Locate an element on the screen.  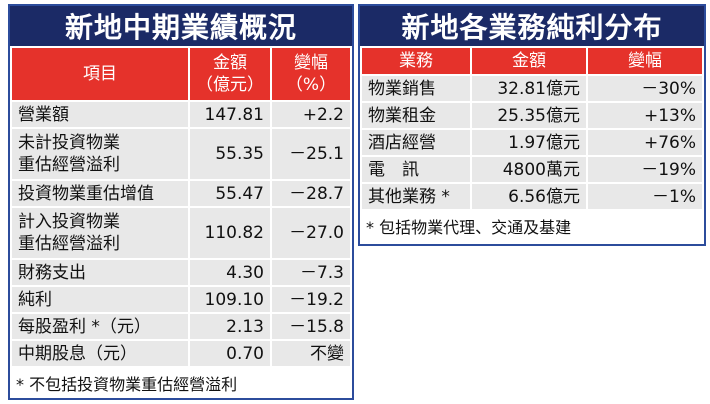
value-text: 6.56億元 is located at coordinates (544, 196).